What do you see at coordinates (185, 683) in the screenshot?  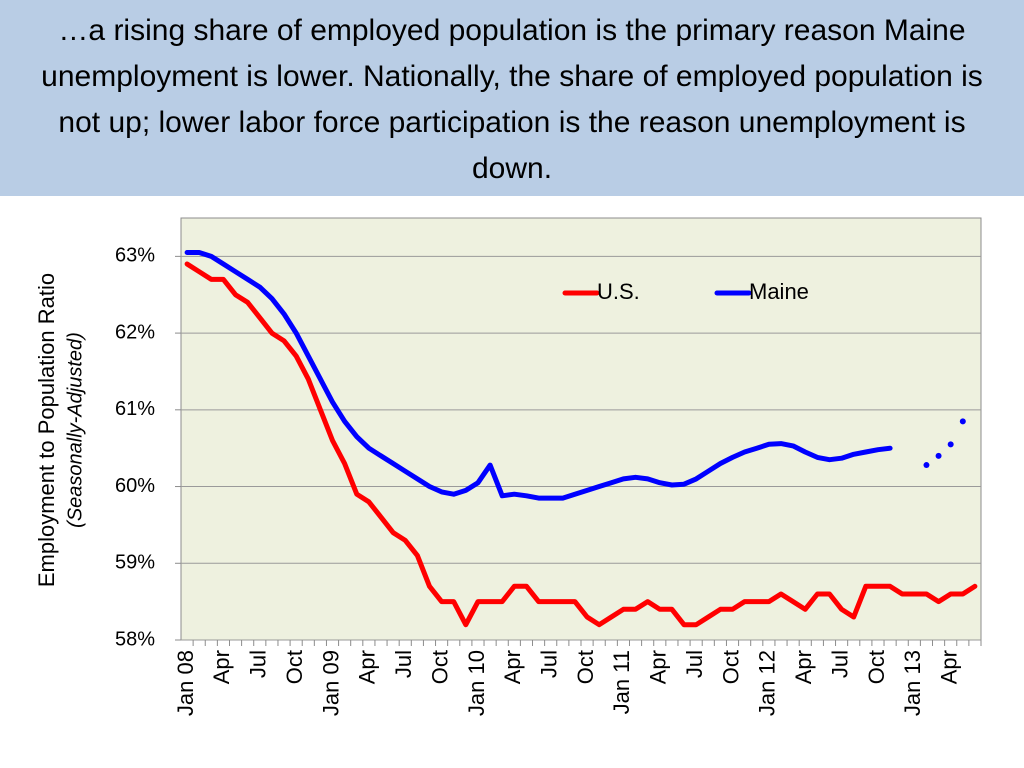 I see `x-tick-label: Jan 08` at bounding box center [185, 683].